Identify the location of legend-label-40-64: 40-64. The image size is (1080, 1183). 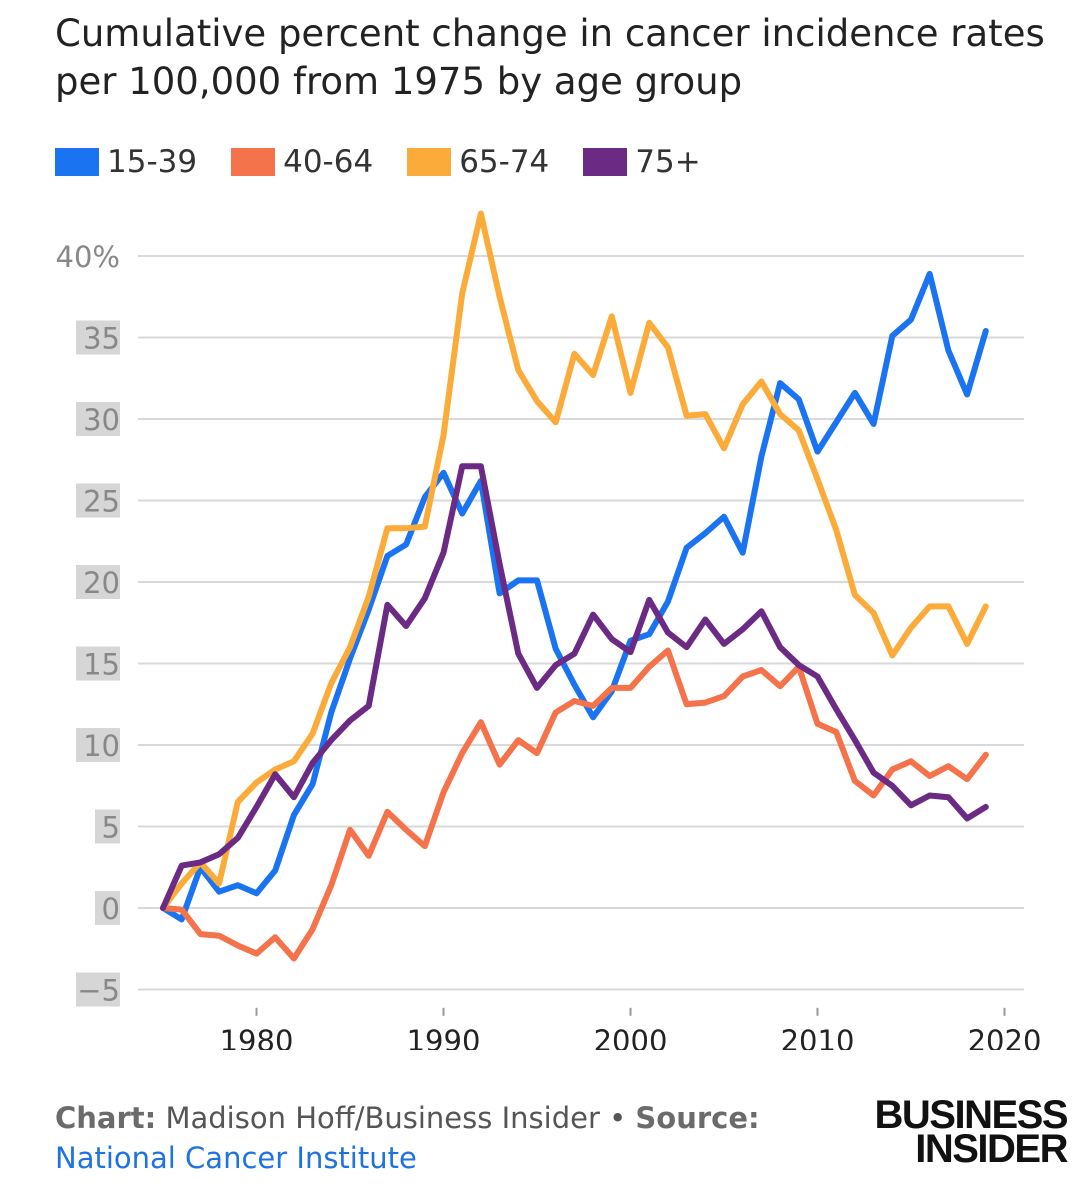
(328, 162).